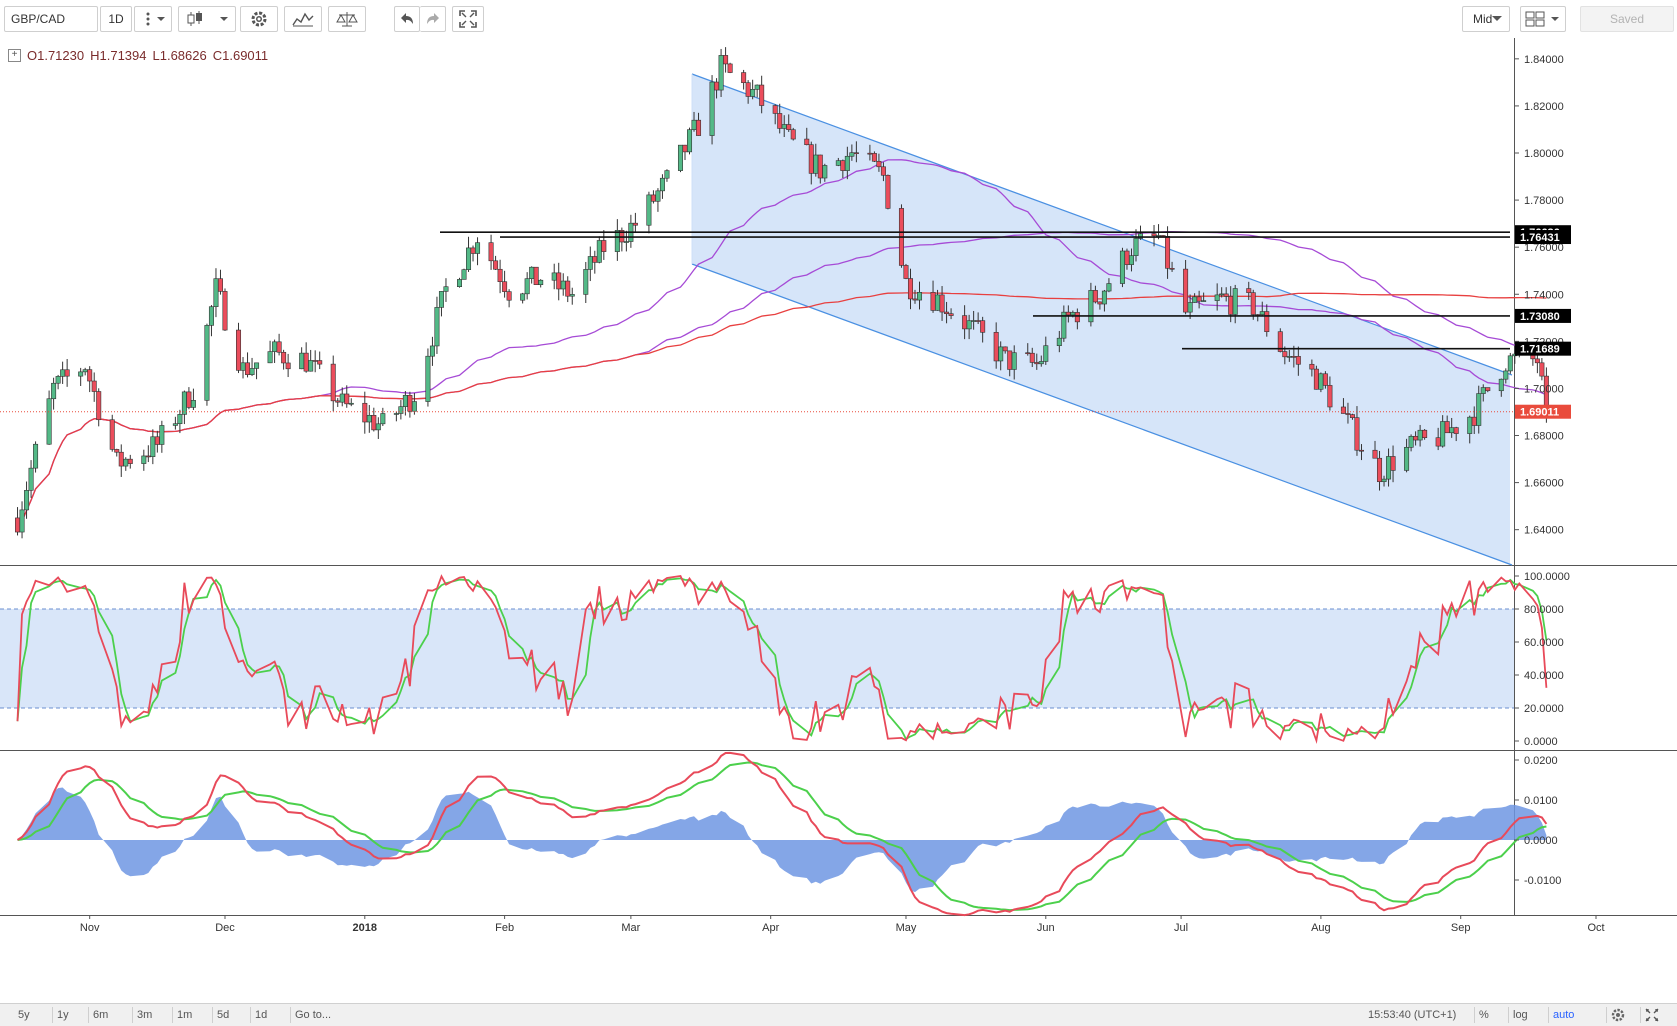  What do you see at coordinates (116, 19) in the screenshot?
I see `interval-button: 1D` at bounding box center [116, 19].